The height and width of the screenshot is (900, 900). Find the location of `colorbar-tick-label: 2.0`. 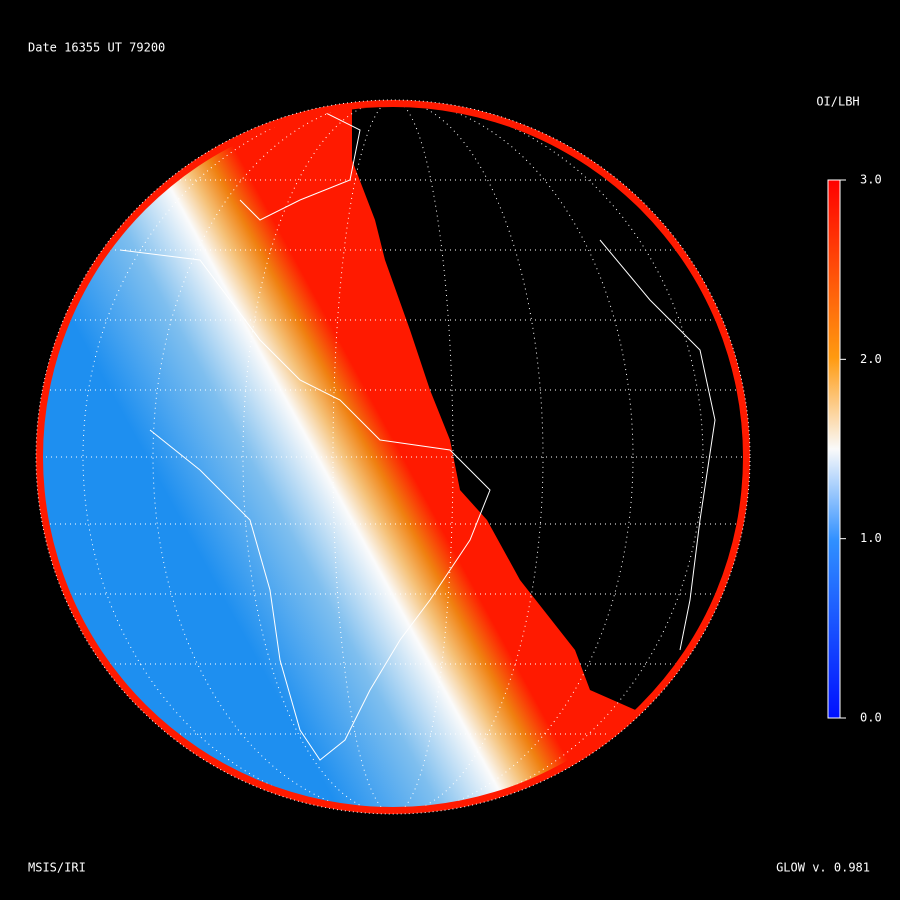

colorbar-tick-label: 2.0 is located at coordinates (871, 359).